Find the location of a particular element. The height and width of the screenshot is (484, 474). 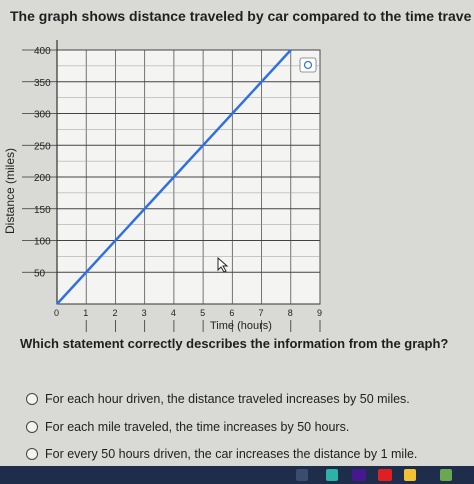

x-tick-label: 7 is located at coordinates (261, 313).